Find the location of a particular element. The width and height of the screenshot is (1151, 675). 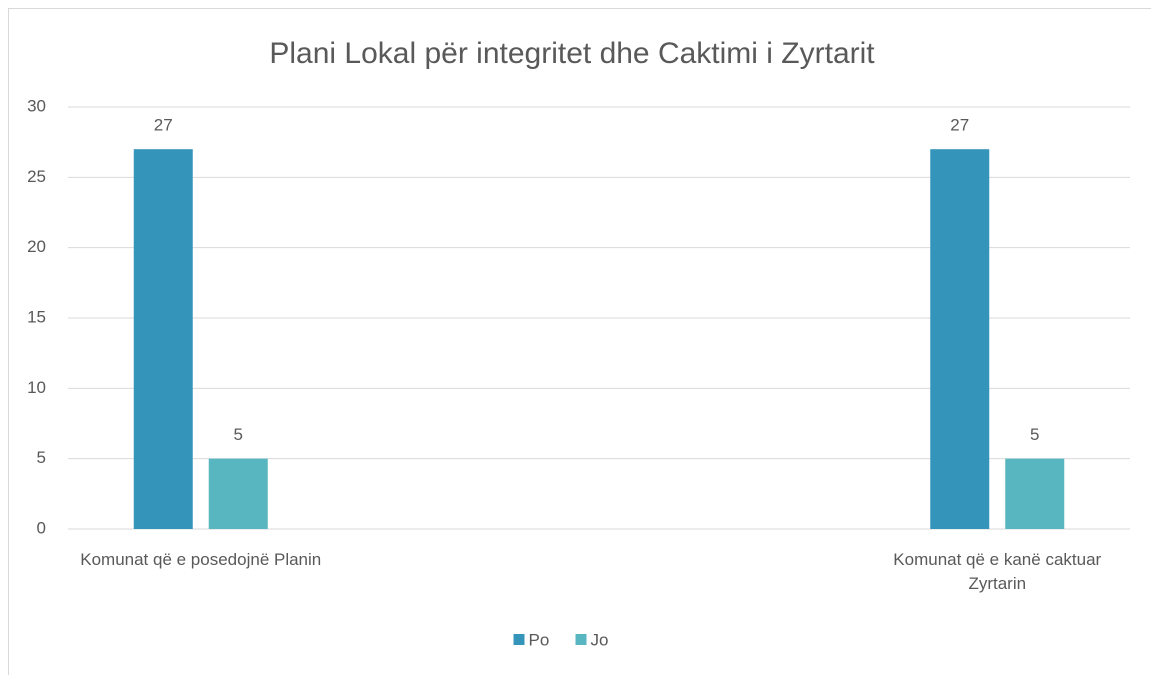

y-tick-label: 5 is located at coordinates (41, 457).